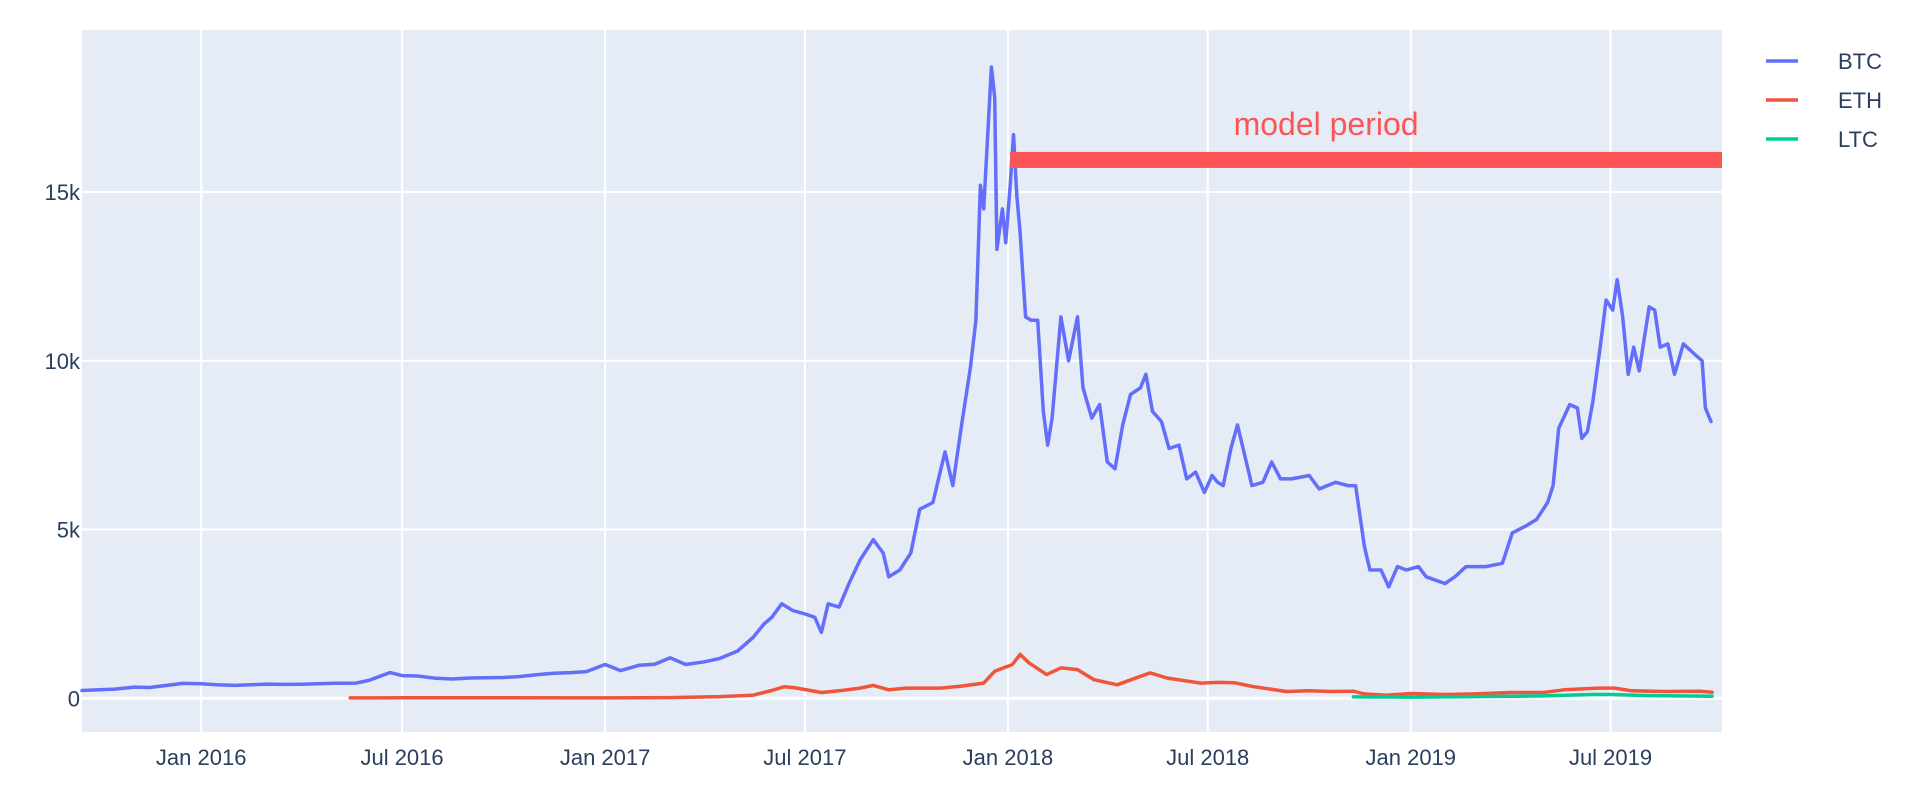 The image size is (1914, 795). Describe the element at coordinates (1411, 757) in the screenshot. I see `x-tick-label: Jan 2019` at that location.